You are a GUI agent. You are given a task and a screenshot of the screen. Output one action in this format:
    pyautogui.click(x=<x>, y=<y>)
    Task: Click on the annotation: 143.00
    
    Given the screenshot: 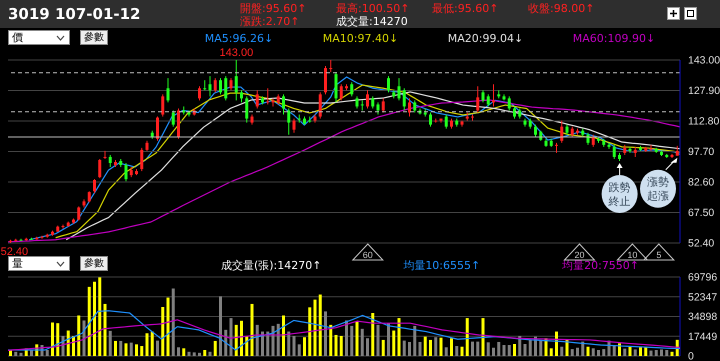 What is the action you would take?
    pyautogui.click(x=237, y=53)
    